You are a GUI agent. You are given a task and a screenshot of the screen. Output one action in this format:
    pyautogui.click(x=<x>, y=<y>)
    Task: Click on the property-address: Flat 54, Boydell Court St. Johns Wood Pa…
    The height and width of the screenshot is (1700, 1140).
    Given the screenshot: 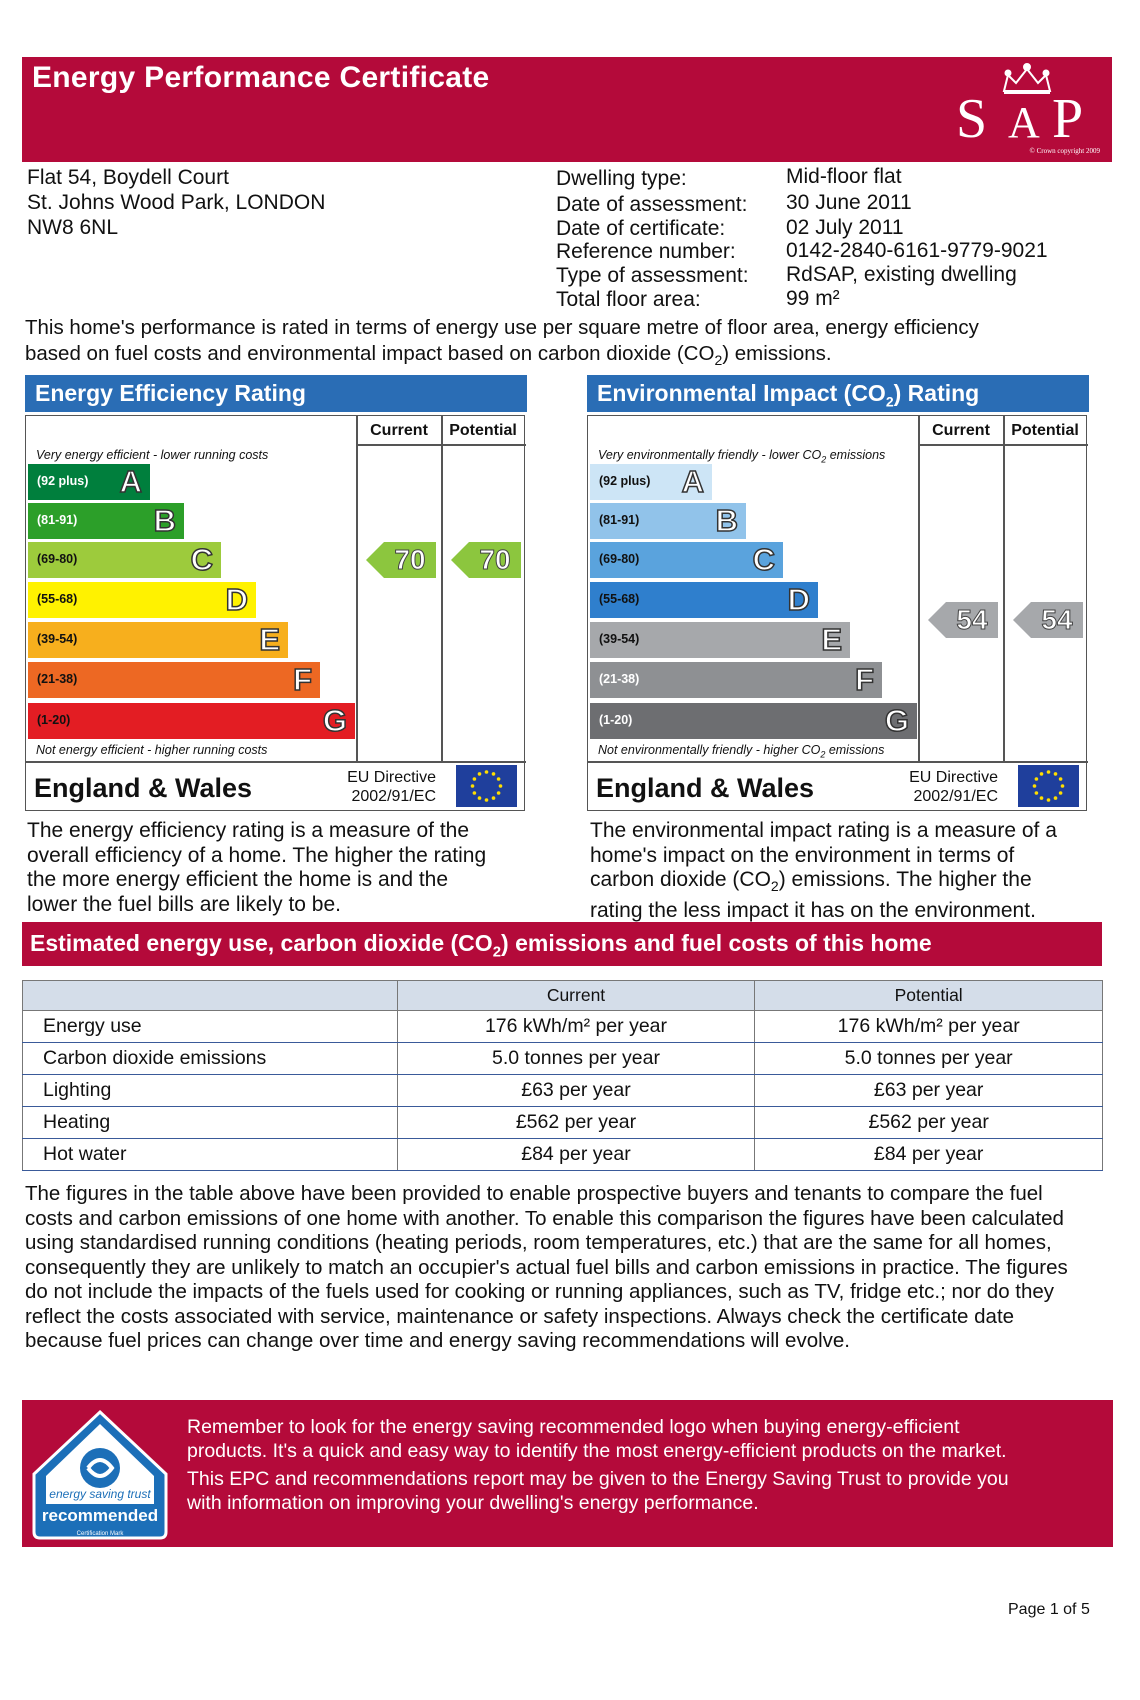 What is the action you would take?
    pyautogui.click(x=176, y=202)
    